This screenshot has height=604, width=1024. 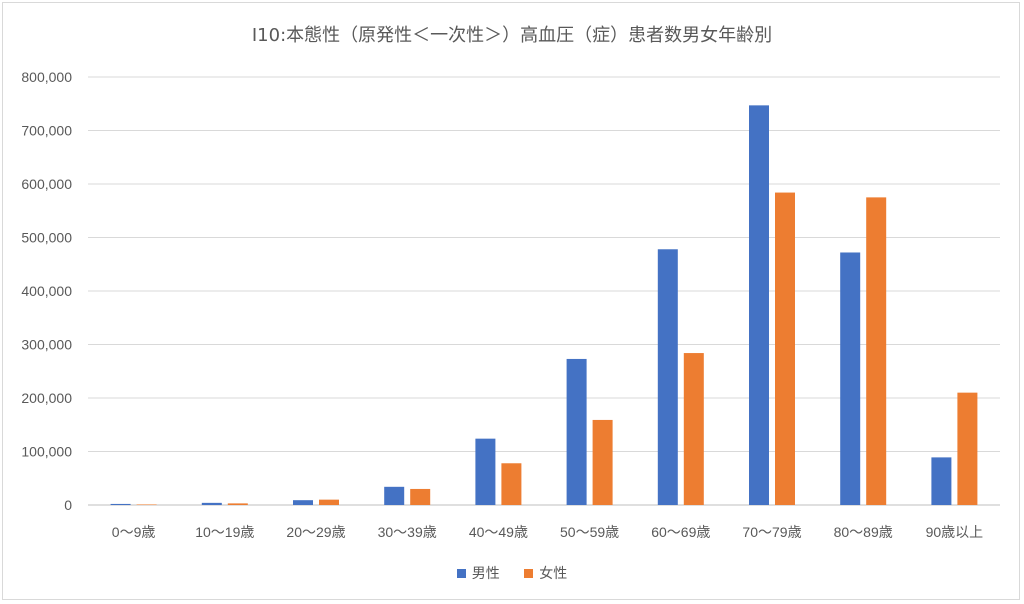 What do you see at coordinates (46, 345) in the screenshot?
I see `y-tick-label: 300,000` at bounding box center [46, 345].